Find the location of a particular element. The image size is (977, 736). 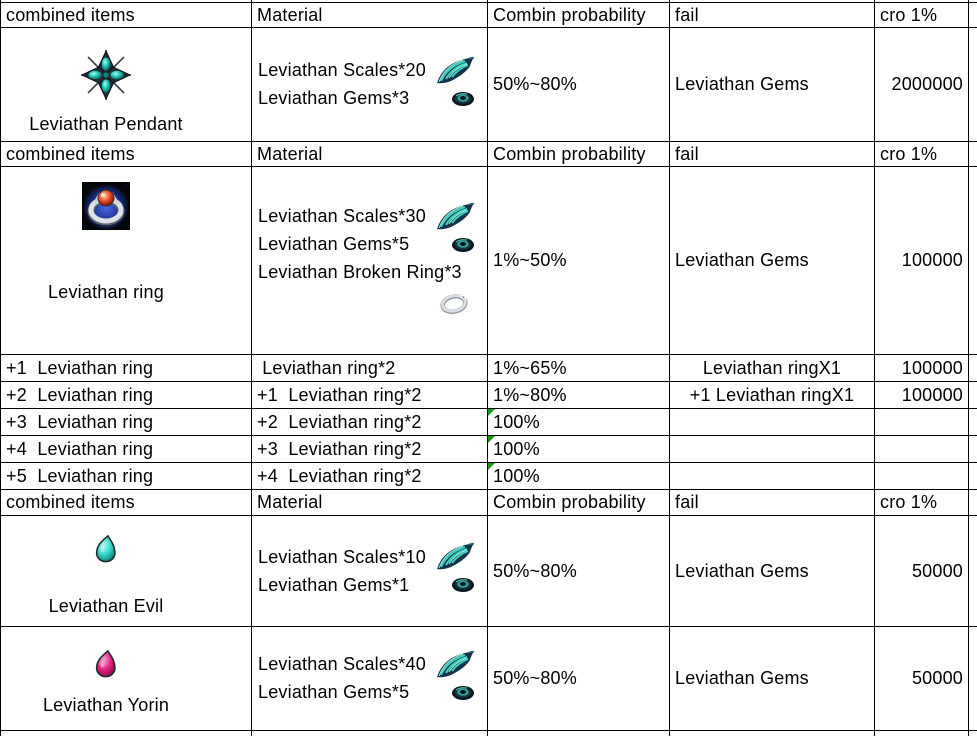

fail-value: Leviathan Gems is located at coordinates (742, 570).